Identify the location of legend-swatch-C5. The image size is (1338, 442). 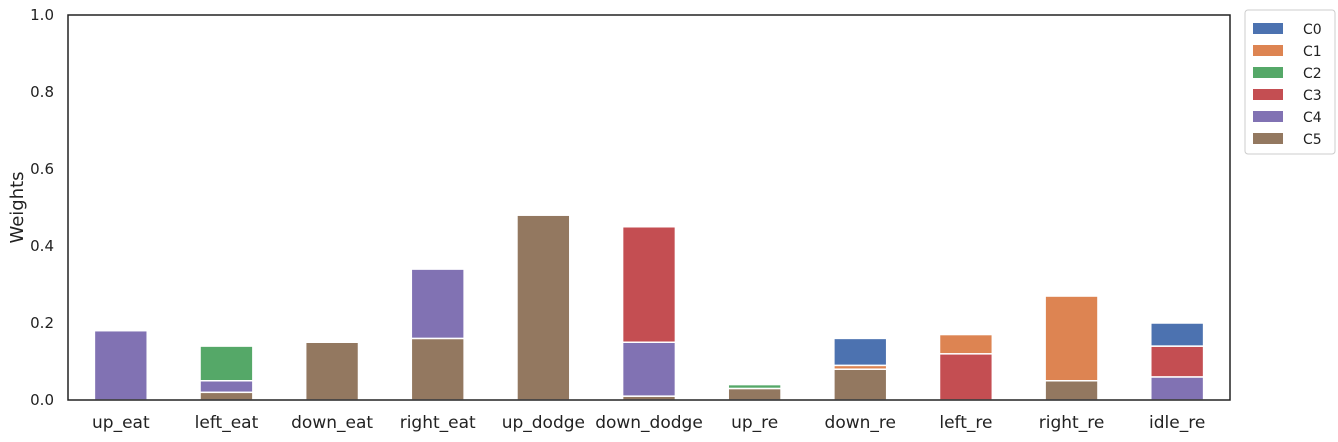
(1268, 138).